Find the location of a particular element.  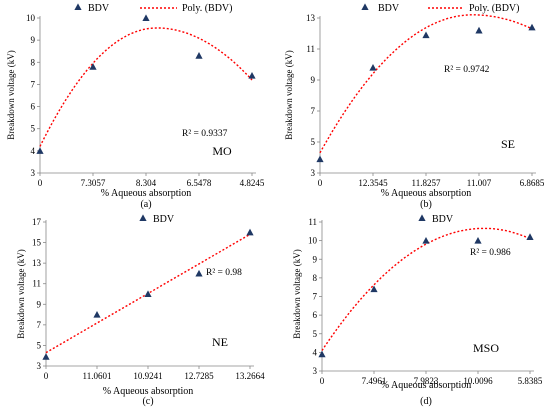

x-tick-label: 12.3545 is located at coordinates (373, 183).